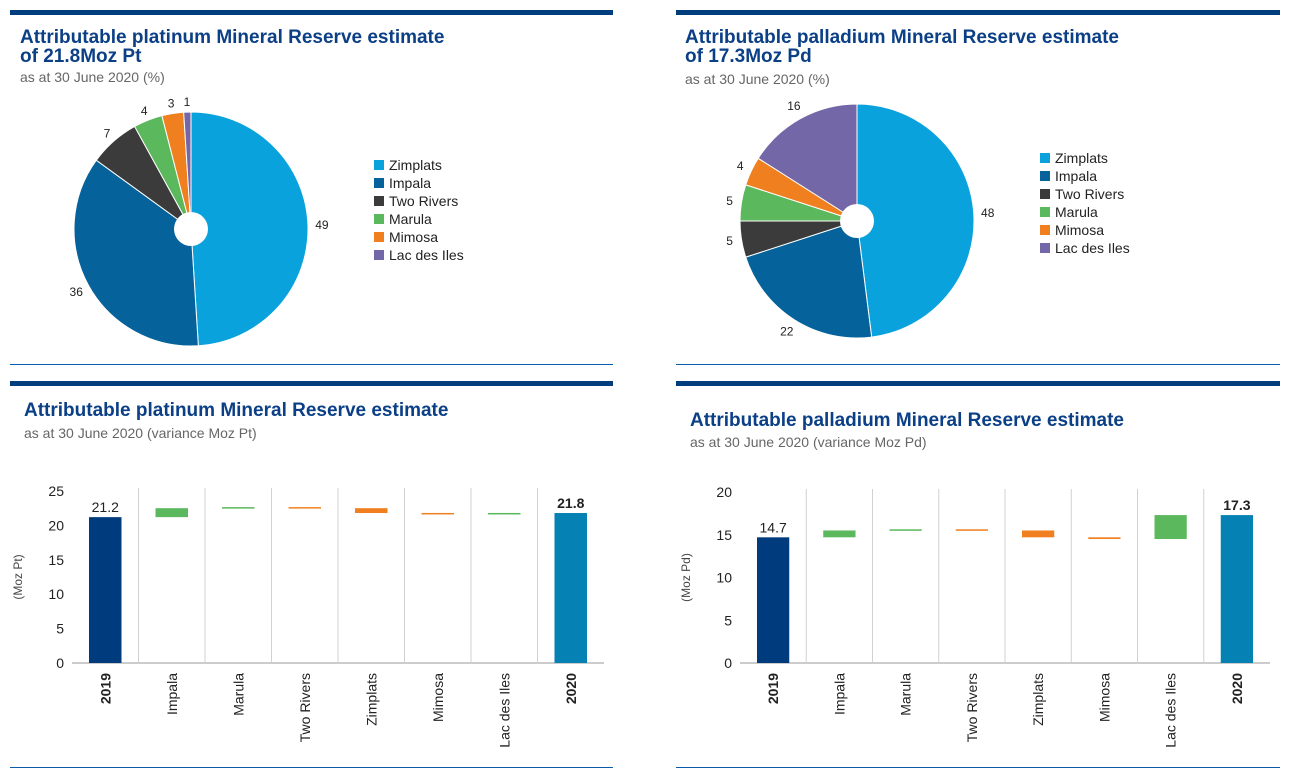 The image size is (1296, 783). Describe the element at coordinates (144, 111) in the screenshot. I see `pie-label-marula: 4` at that location.